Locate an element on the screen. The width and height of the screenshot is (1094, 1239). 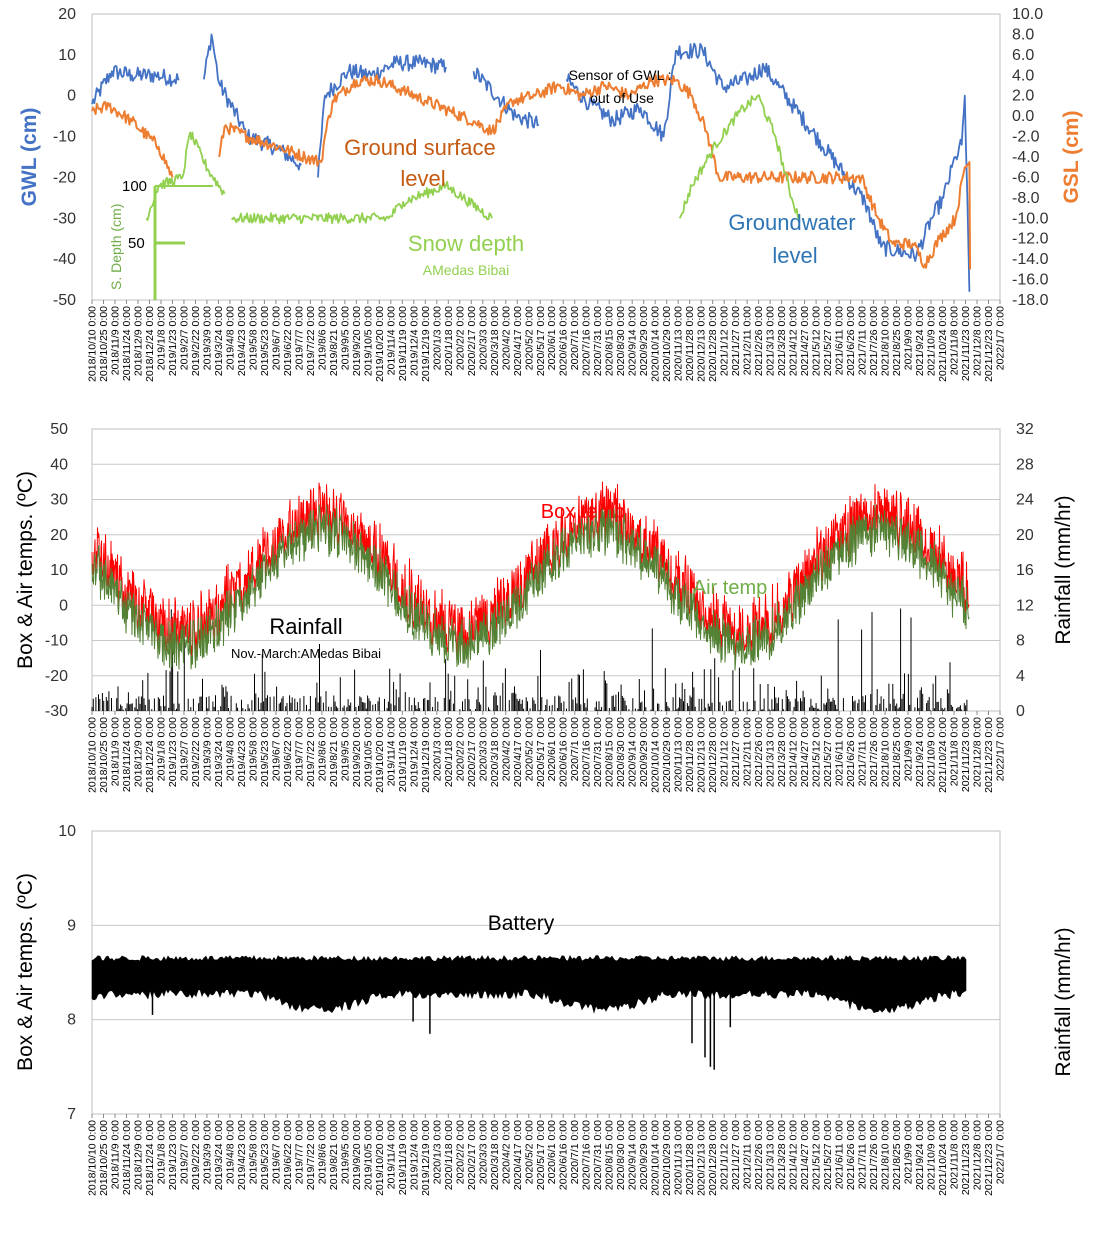
date-tick-label: 2018/10/10 0:00 is located at coordinates (93, 344).